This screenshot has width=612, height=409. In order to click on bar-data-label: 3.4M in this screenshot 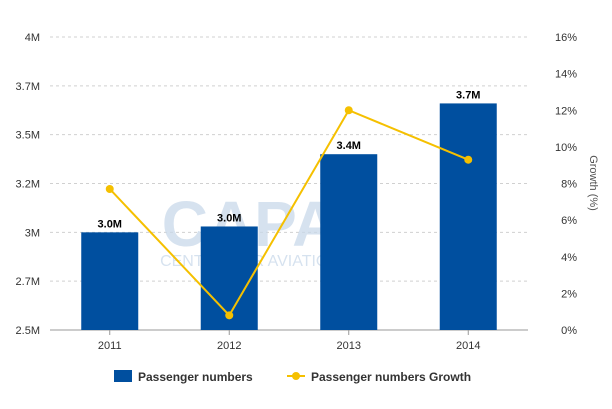, I will do `click(349, 146)`.